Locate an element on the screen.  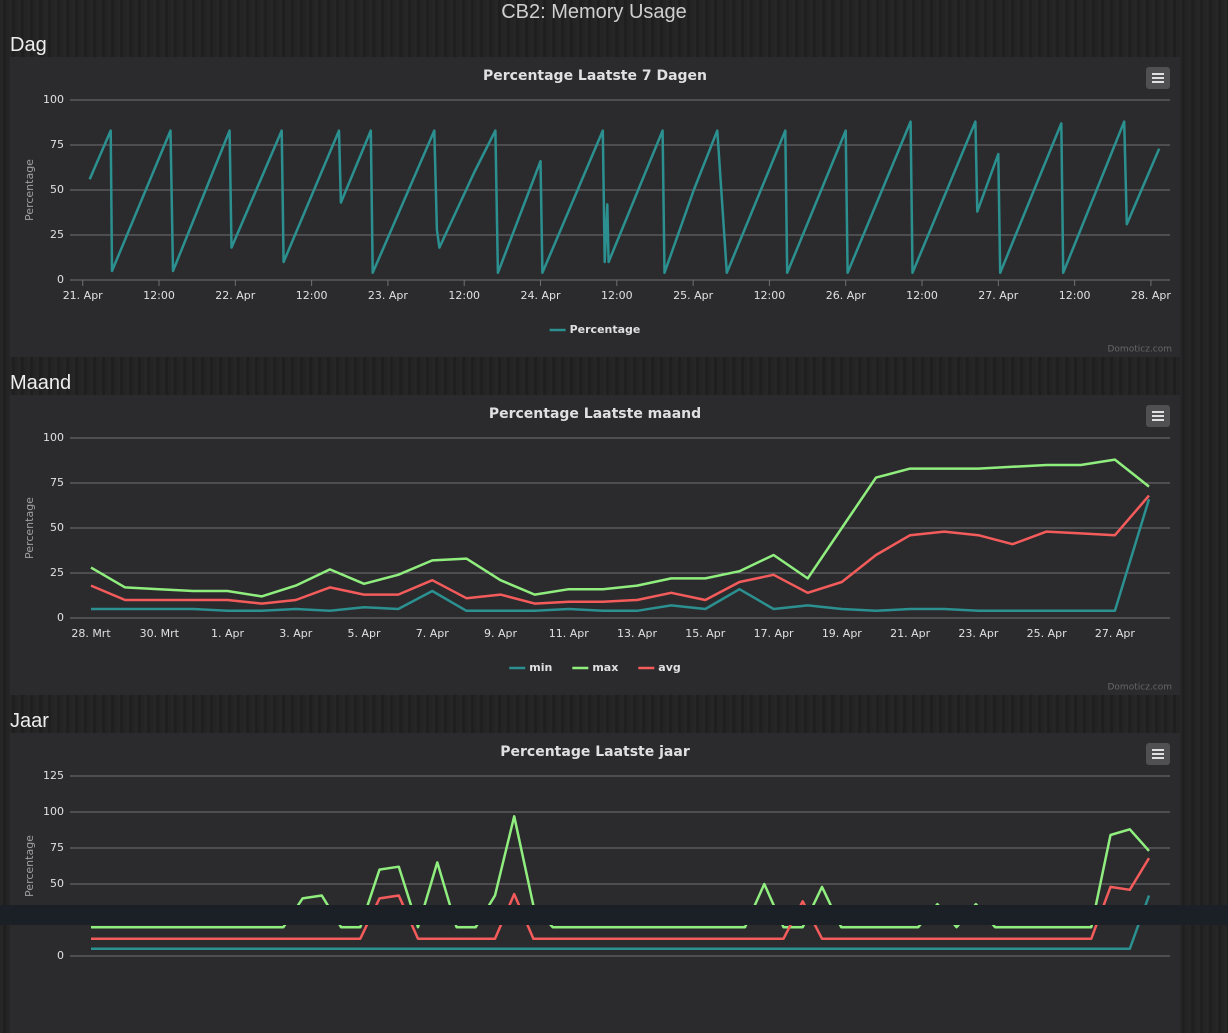
section-label: Jaar is located at coordinates (29, 721).